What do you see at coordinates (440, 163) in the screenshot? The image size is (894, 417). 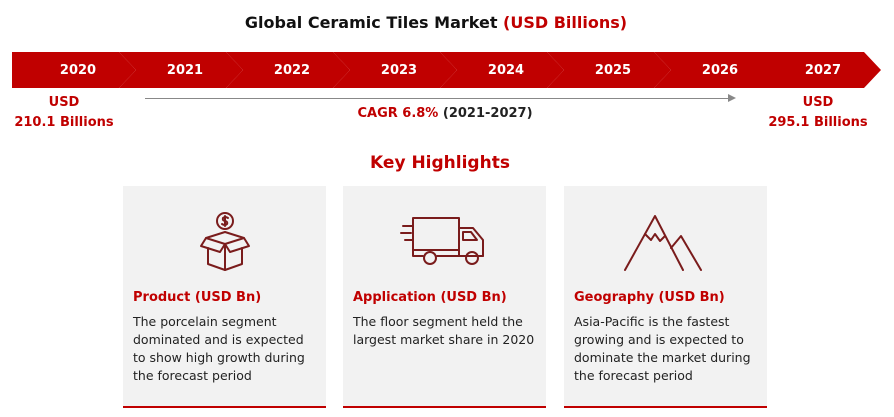 I see `key-highlights-heading: Key Highlights` at bounding box center [440, 163].